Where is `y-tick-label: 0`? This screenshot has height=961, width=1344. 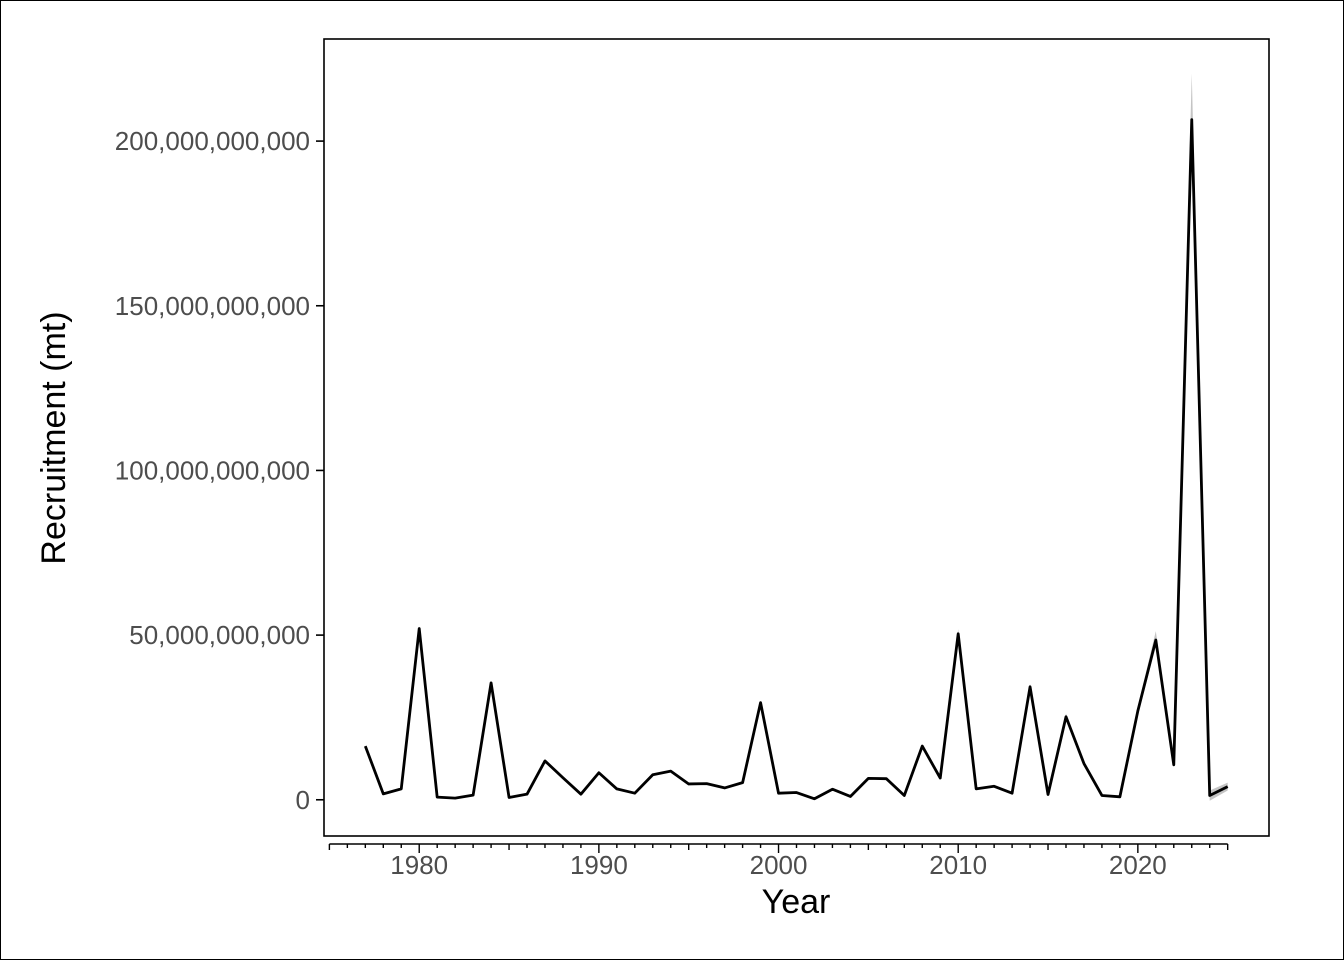 y-tick-label: 0 is located at coordinates (303, 800).